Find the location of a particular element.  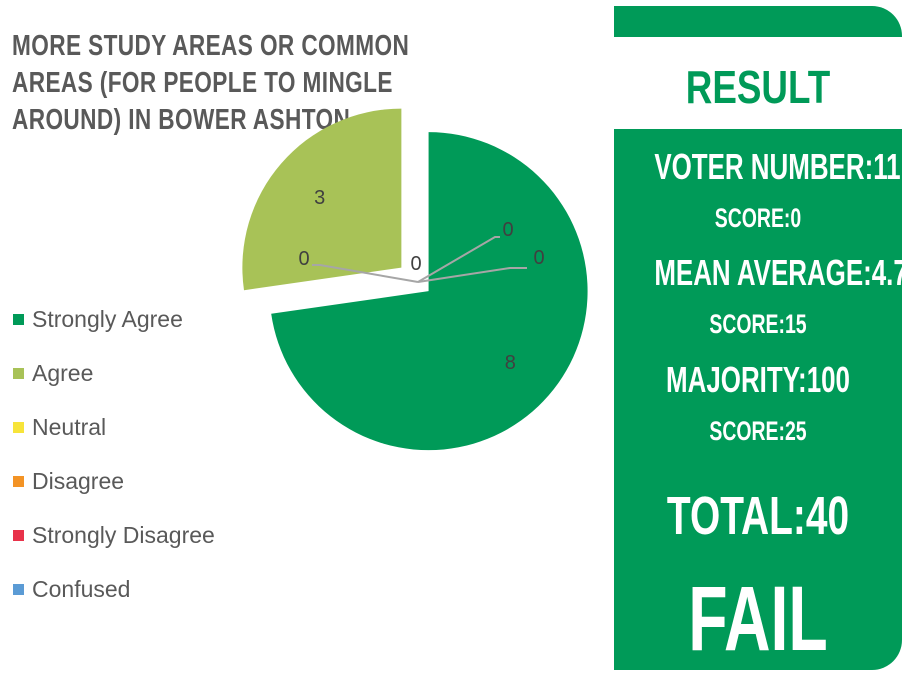

data-label: 3 is located at coordinates (319, 198).